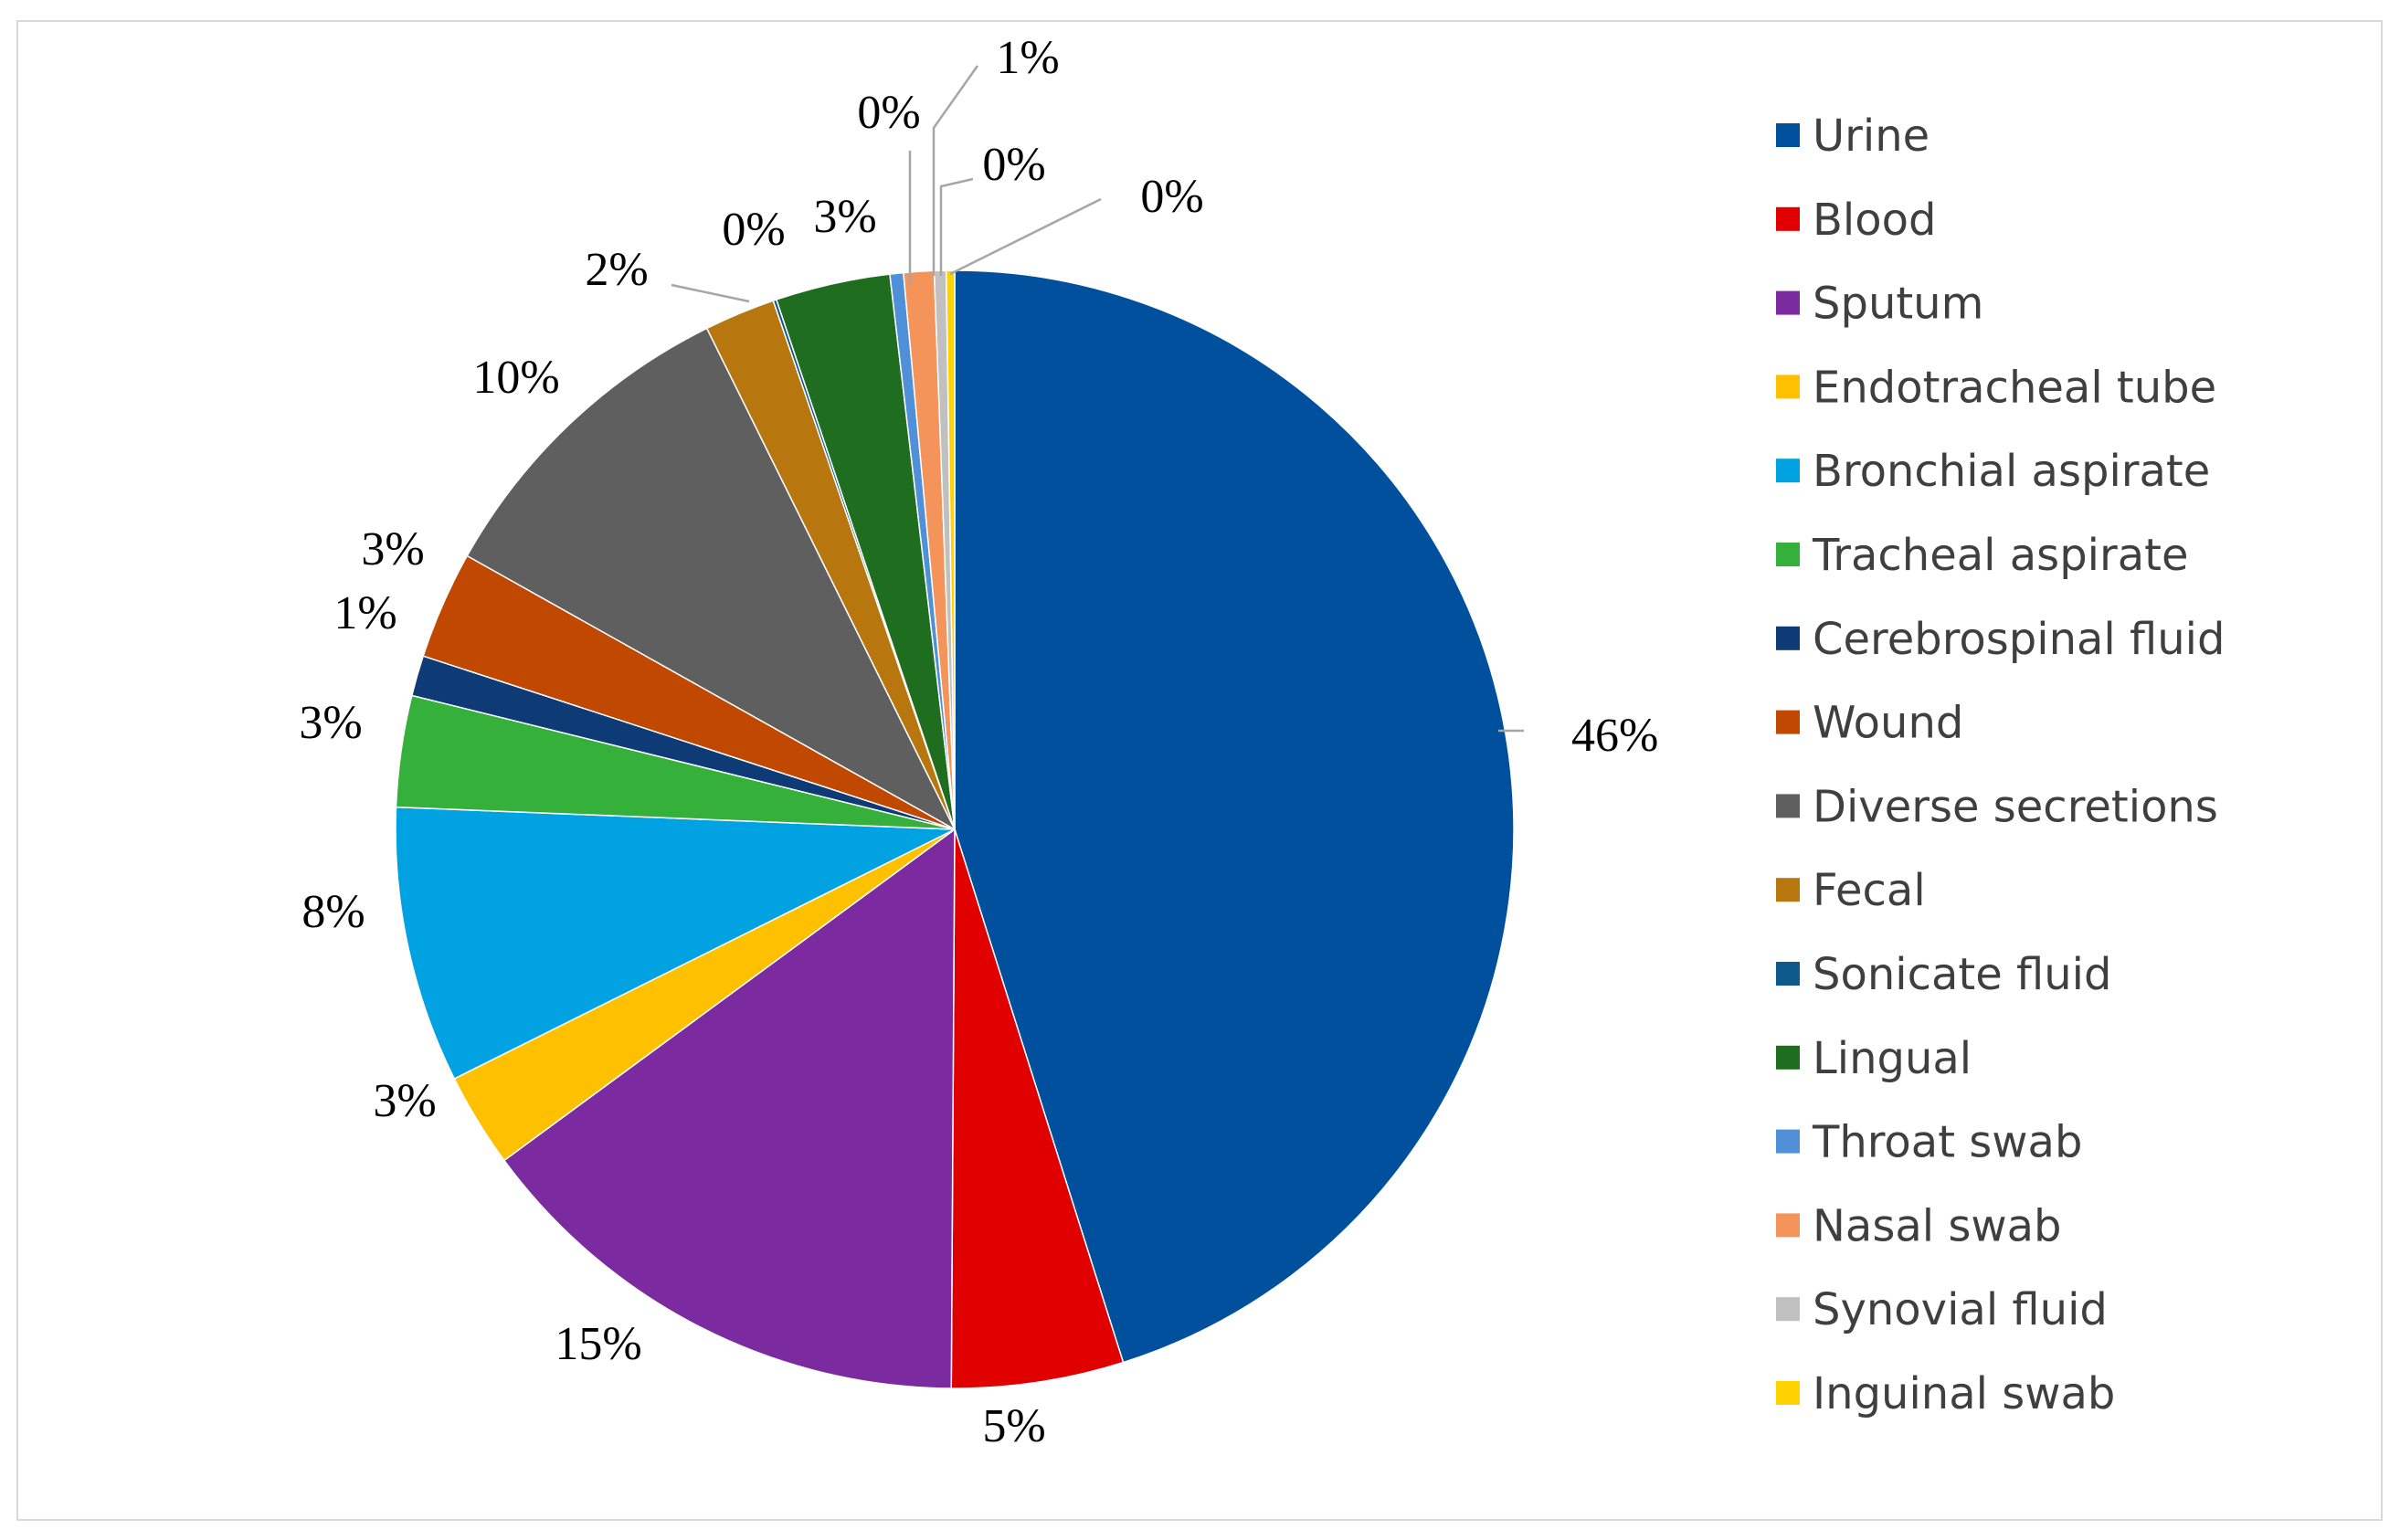 The height and width of the screenshot is (1540, 2400). What do you see at coordinates (1788, 638) in the screenshot?
I see `legend-swatch-cerebrospinal-fluid` at bounding box center [1788, 638].